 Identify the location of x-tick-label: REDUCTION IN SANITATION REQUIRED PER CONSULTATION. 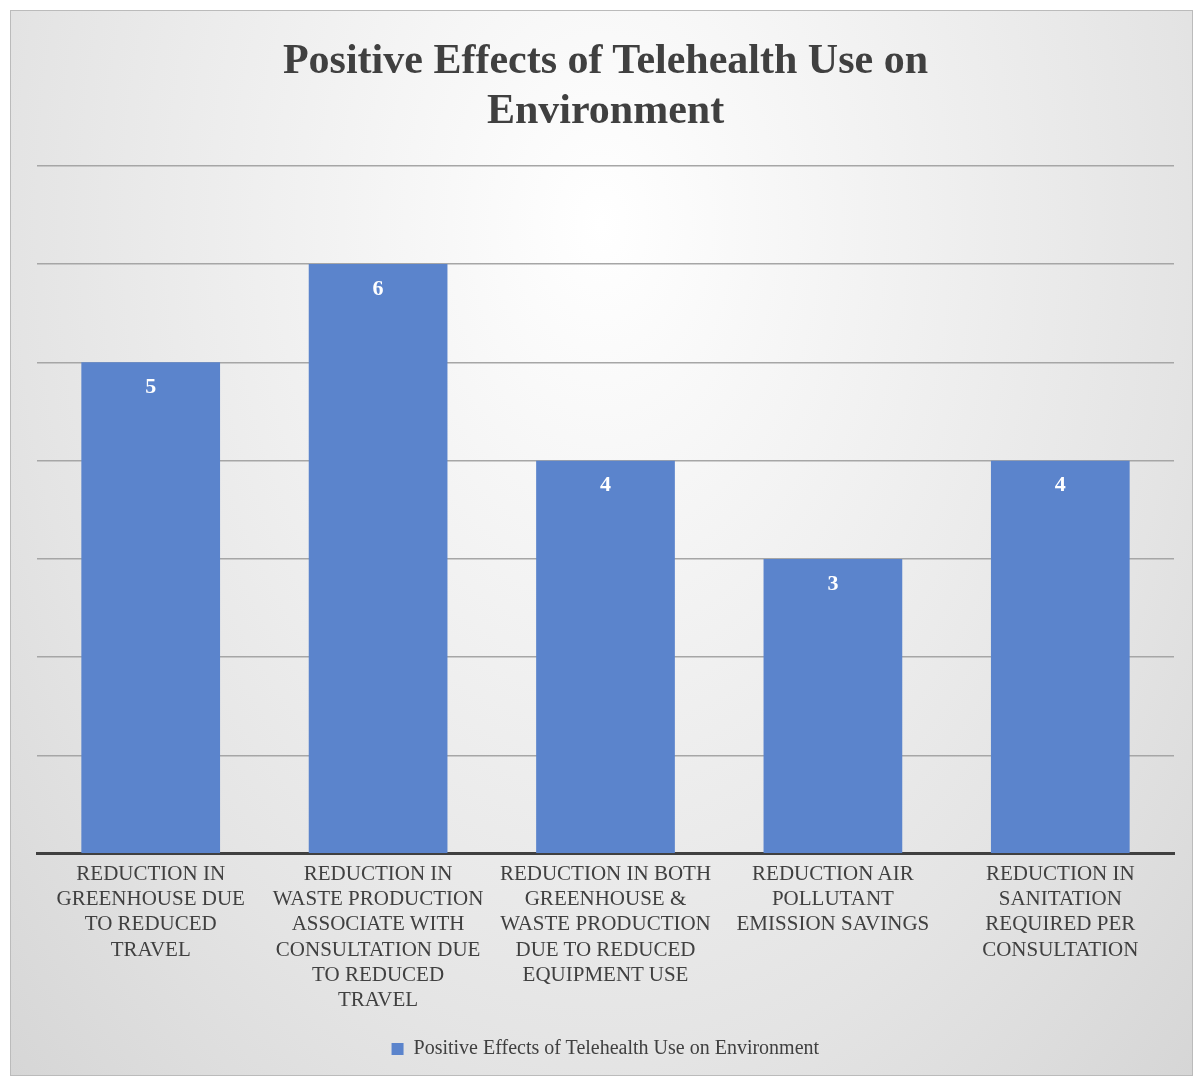
(1060, 910).